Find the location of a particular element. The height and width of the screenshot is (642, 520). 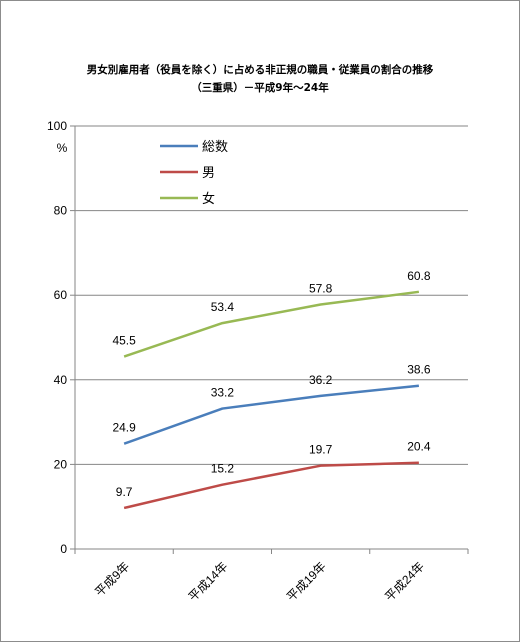

x-tick-label: 平成24年 is located at coordinates (404, 581).